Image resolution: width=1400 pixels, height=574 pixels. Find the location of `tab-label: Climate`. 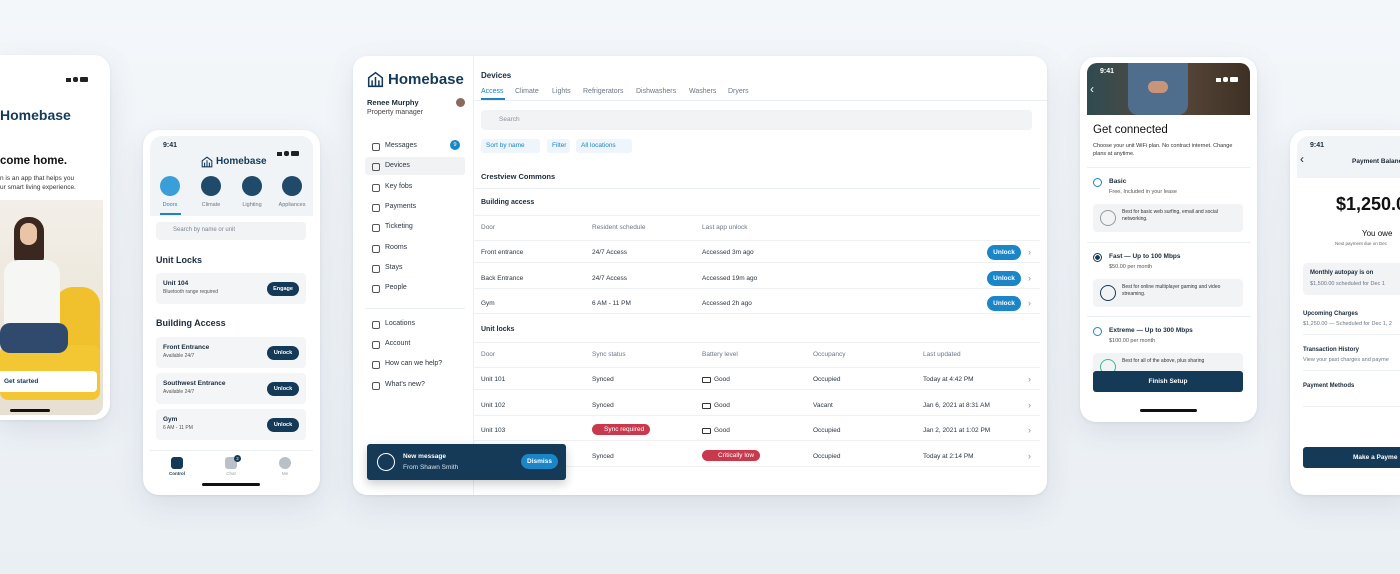

tab-label: Climate is located at coordinates (211, 205).